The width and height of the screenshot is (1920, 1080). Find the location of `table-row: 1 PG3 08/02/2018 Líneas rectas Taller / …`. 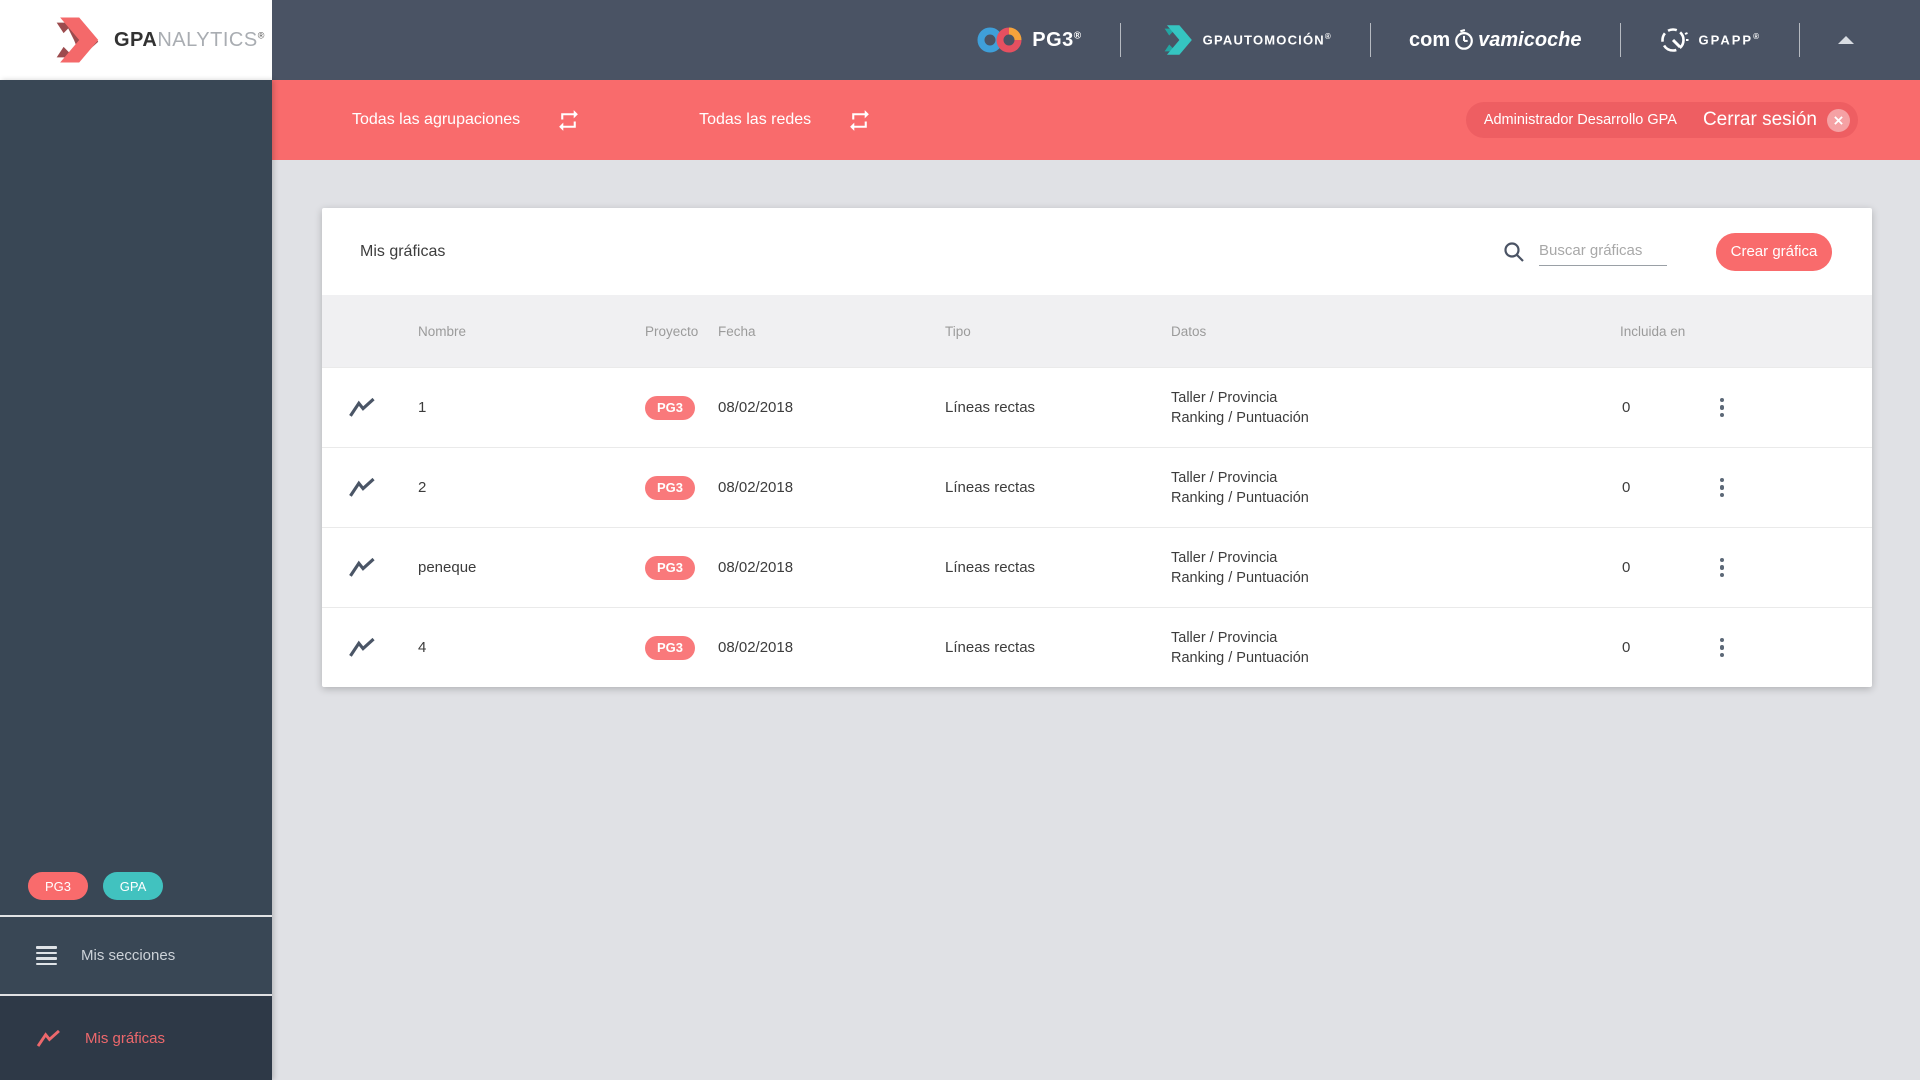

table-row: 1 PG3 08/02/2018 Líneas rectas Taller / … is located at coordinates (1097, 407).